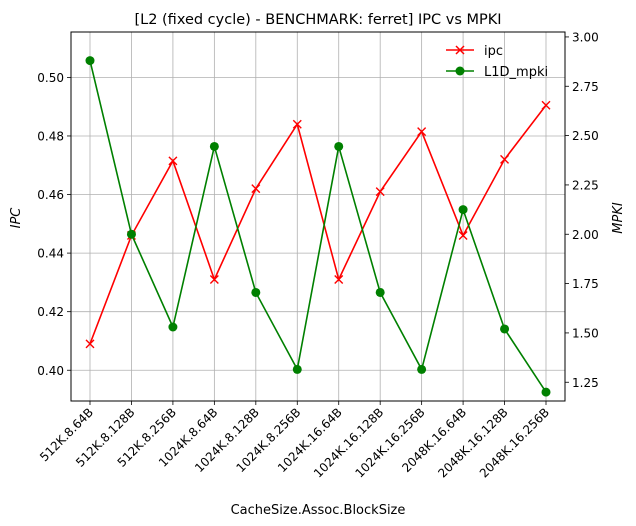  I want to click on legend: ipc L1D_mpki, so click(497, 62).